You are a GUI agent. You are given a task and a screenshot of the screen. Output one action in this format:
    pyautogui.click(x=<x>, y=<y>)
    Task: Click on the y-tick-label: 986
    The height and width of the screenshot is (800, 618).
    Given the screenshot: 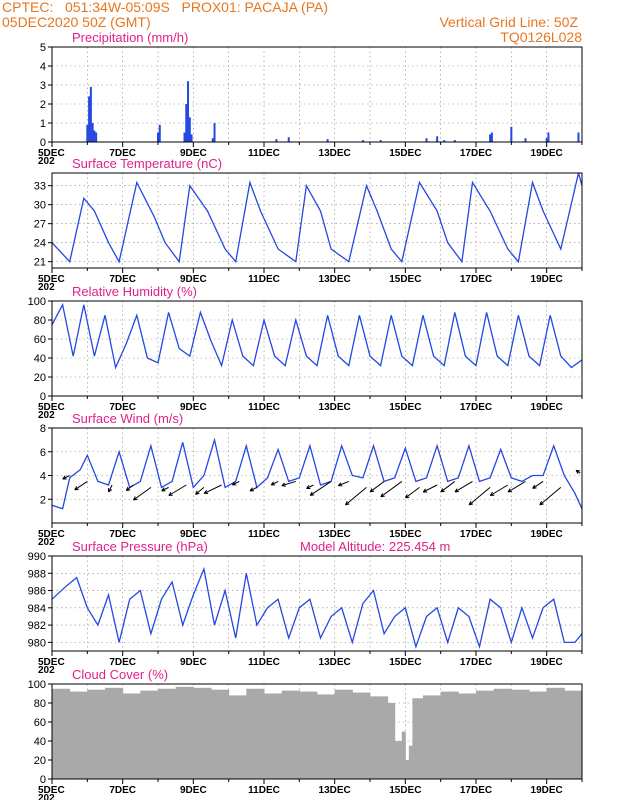 What is the action you would take?
    pyautogui.click(x=37, y=592)
    